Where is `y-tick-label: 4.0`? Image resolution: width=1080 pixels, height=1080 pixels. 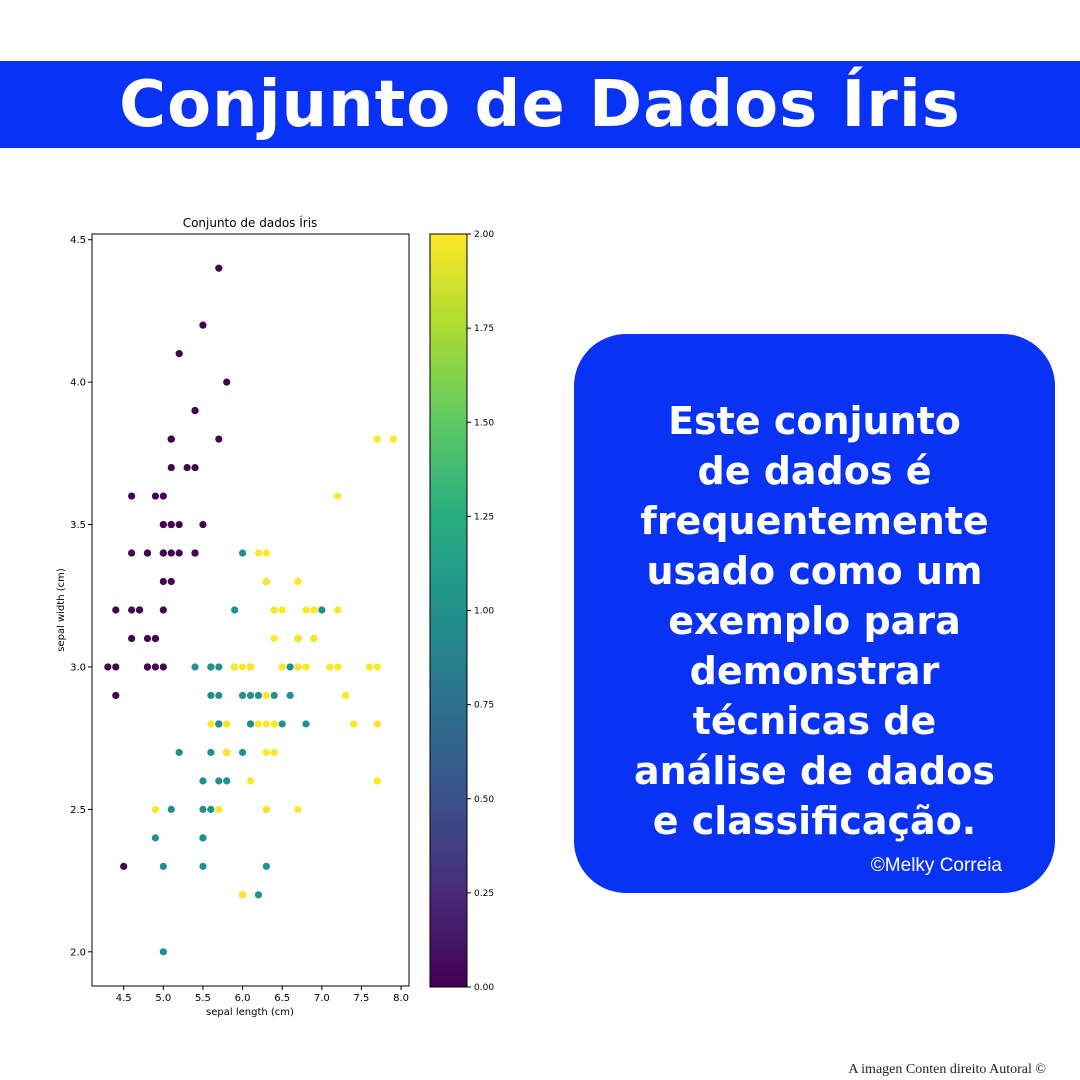 y-tick-label: 4.0 is located at coordinates (78, 383).